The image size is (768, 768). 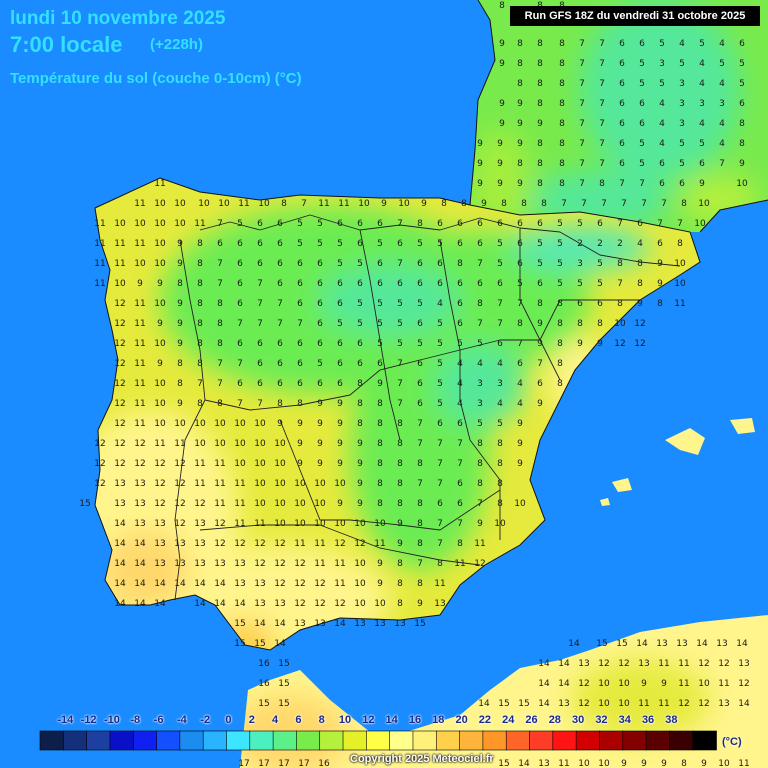 I want to click on temperature-value: 17, so click(x=283, y=763).